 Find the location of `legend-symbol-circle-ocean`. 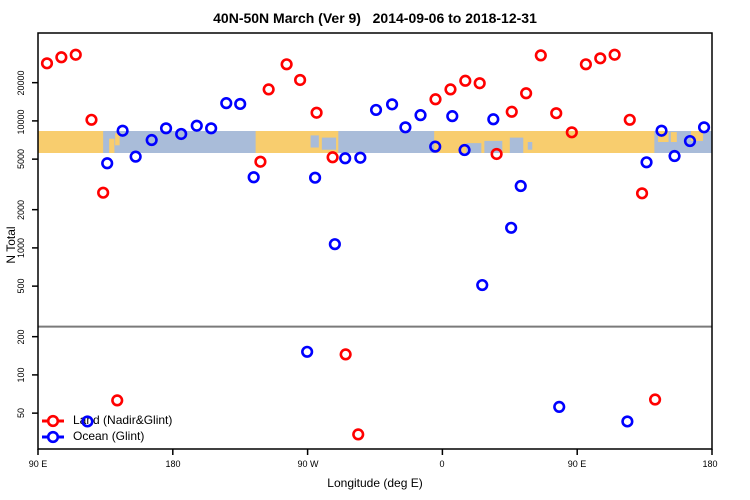

legend-symbol-circle-ocean is located at coordinates (53, 437).